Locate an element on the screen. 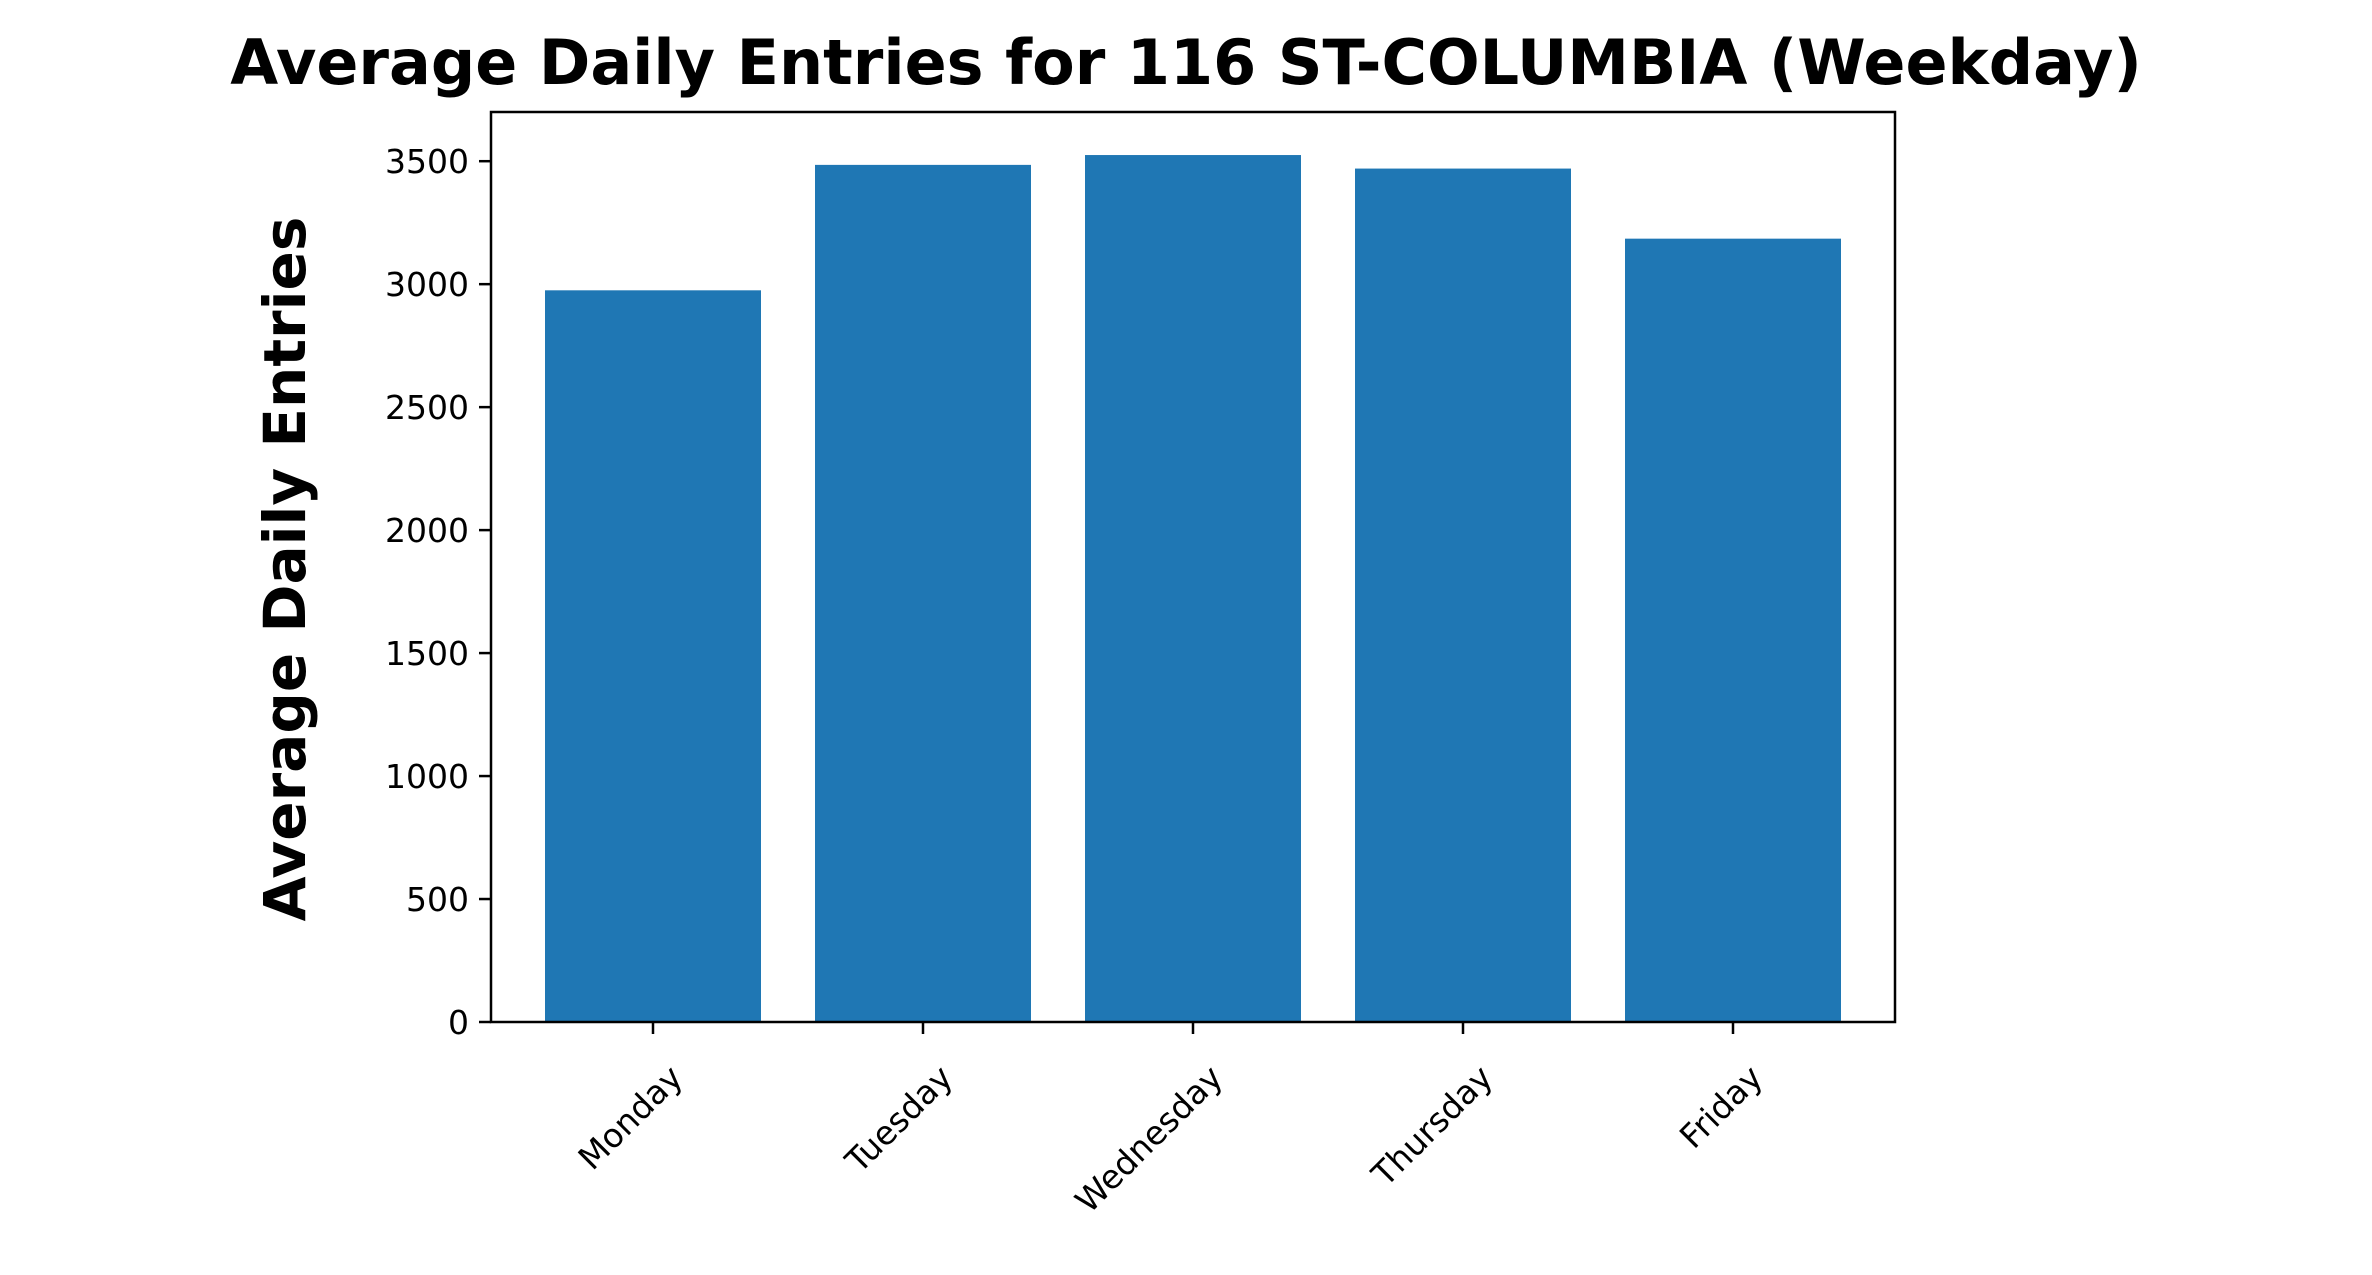 The image size is (2372, 1275). x-tick-label-monday: Monday is located at coordinates (630, 1118).